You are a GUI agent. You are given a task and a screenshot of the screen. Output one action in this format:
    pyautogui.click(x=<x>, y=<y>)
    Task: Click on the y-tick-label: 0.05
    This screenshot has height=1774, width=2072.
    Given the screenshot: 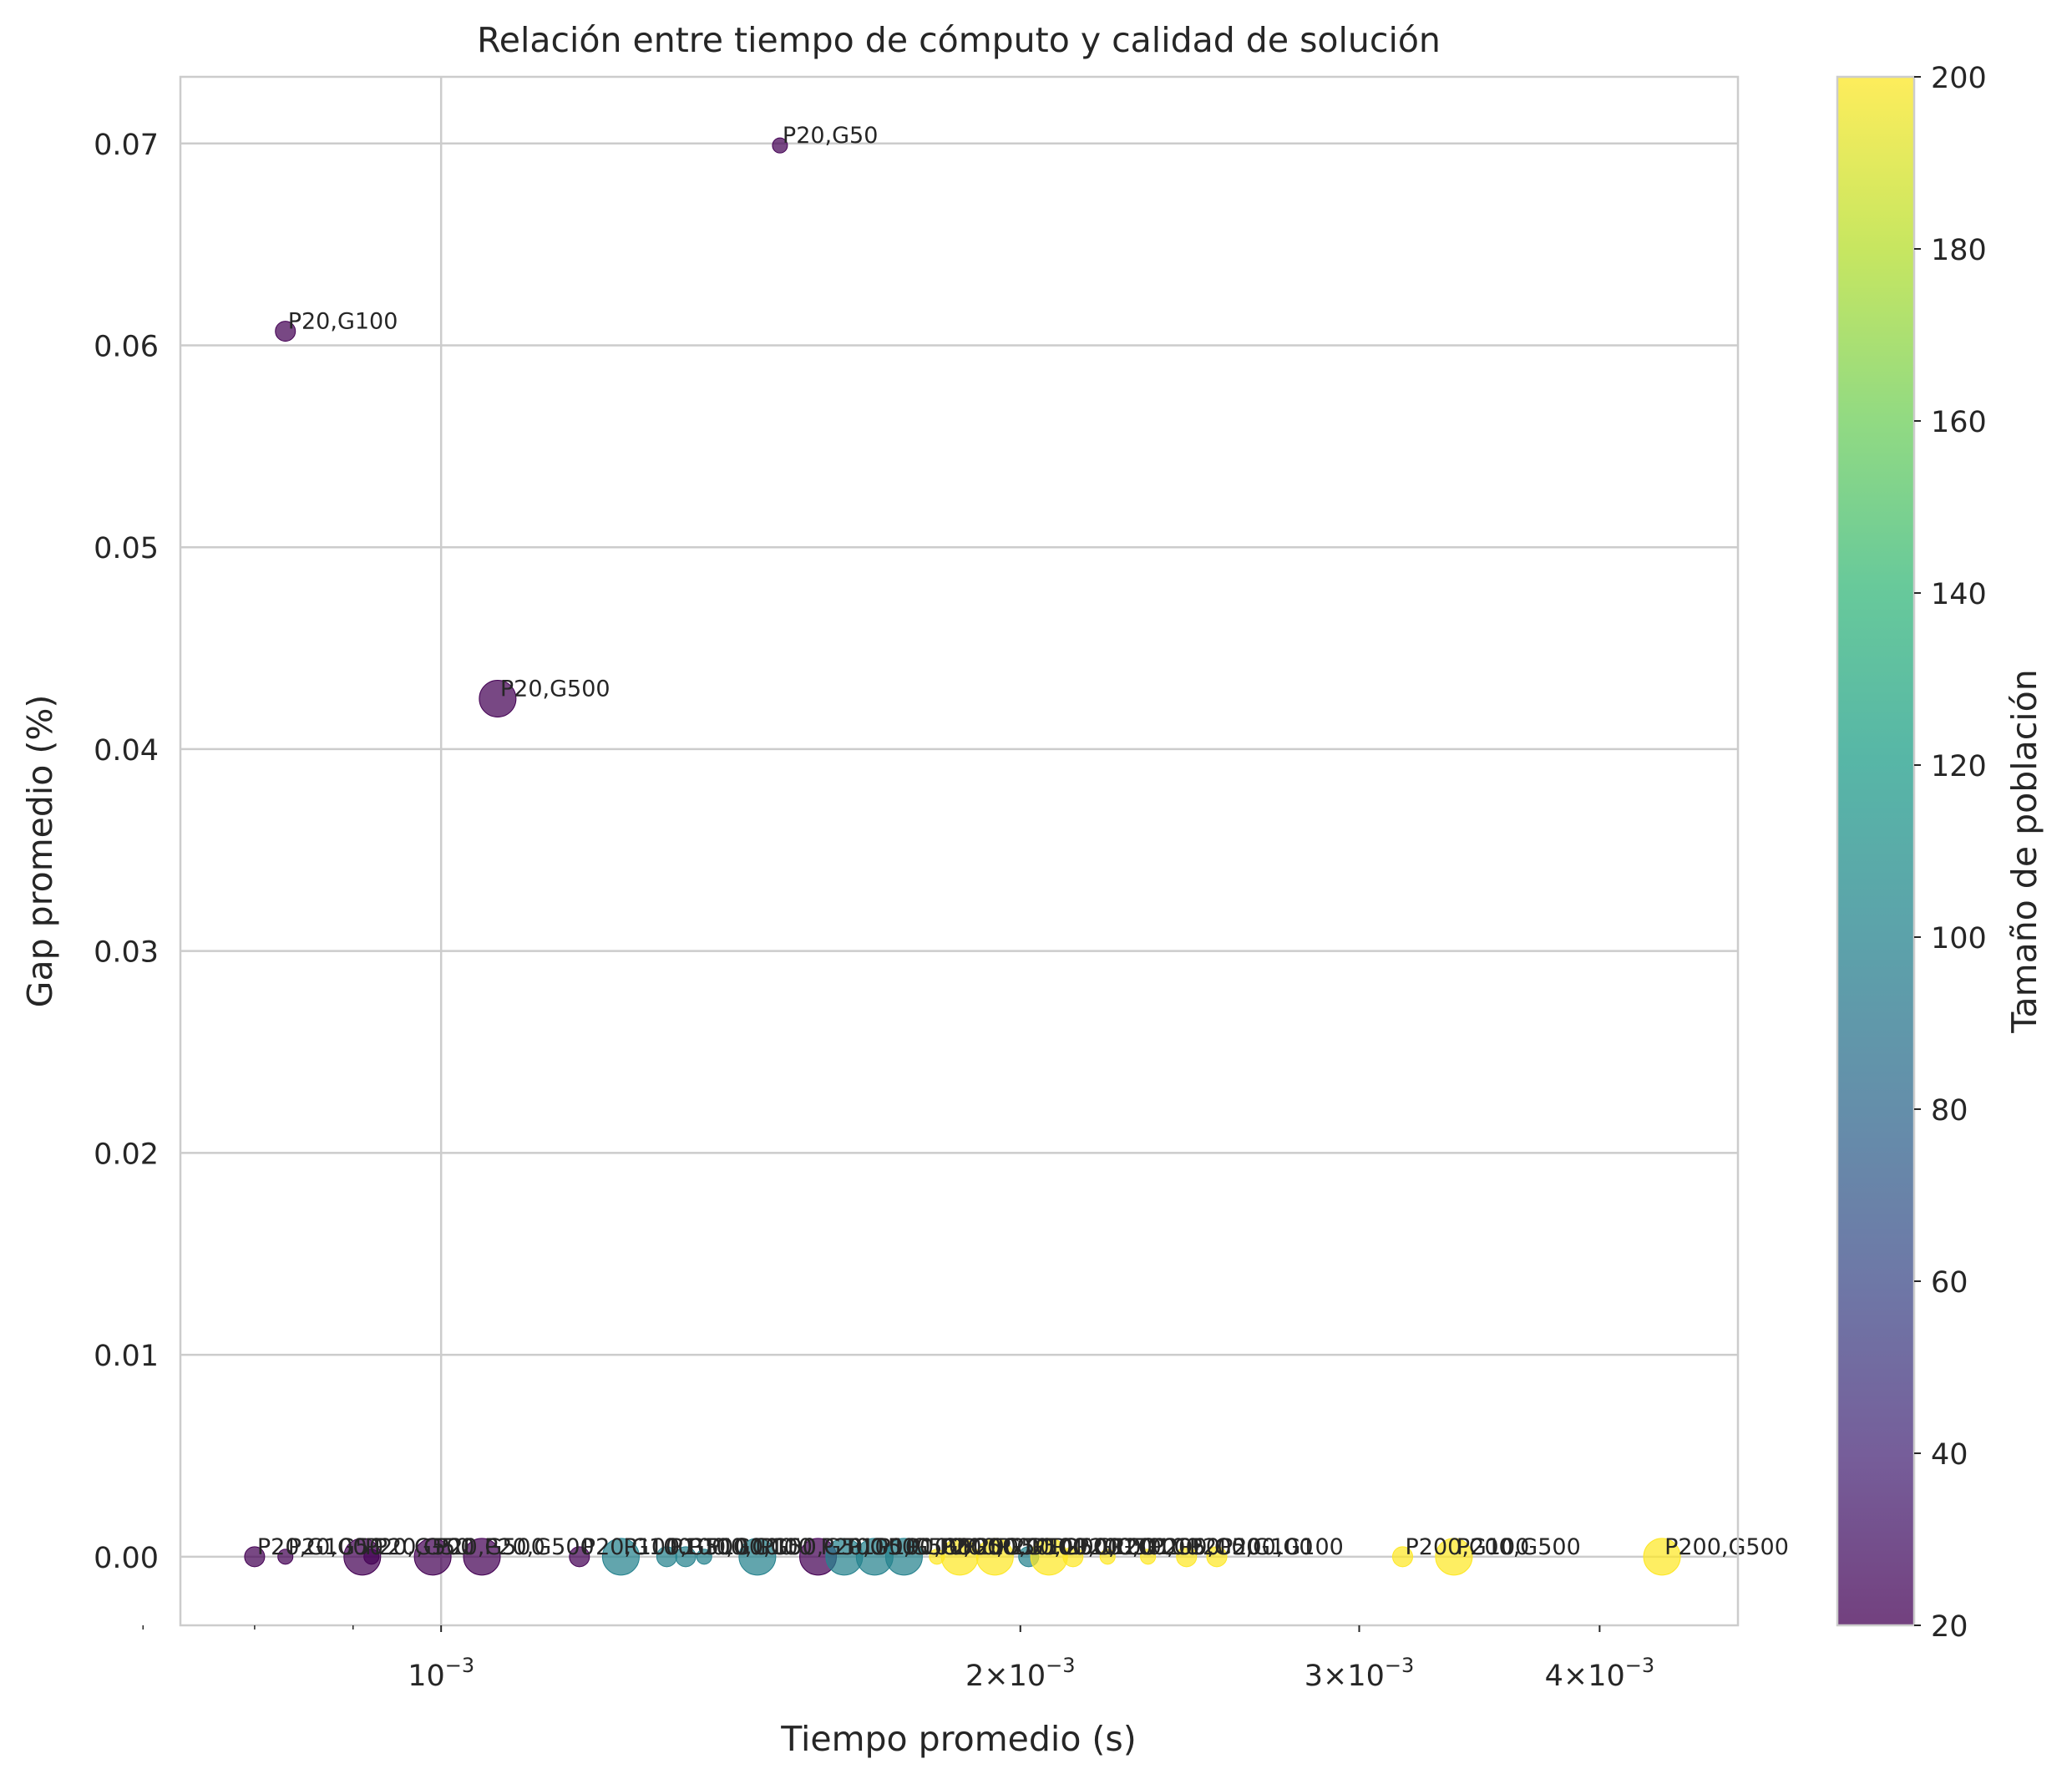 What is the action you would take?
    pyautogui.click(x=126, y=548)
    